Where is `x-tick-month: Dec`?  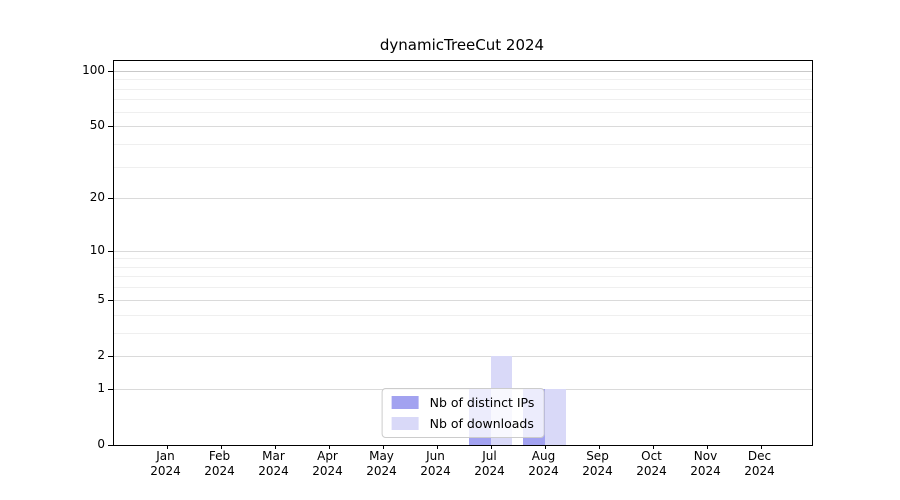 x-tick-month: Dec is located at coordinates (759, 456).